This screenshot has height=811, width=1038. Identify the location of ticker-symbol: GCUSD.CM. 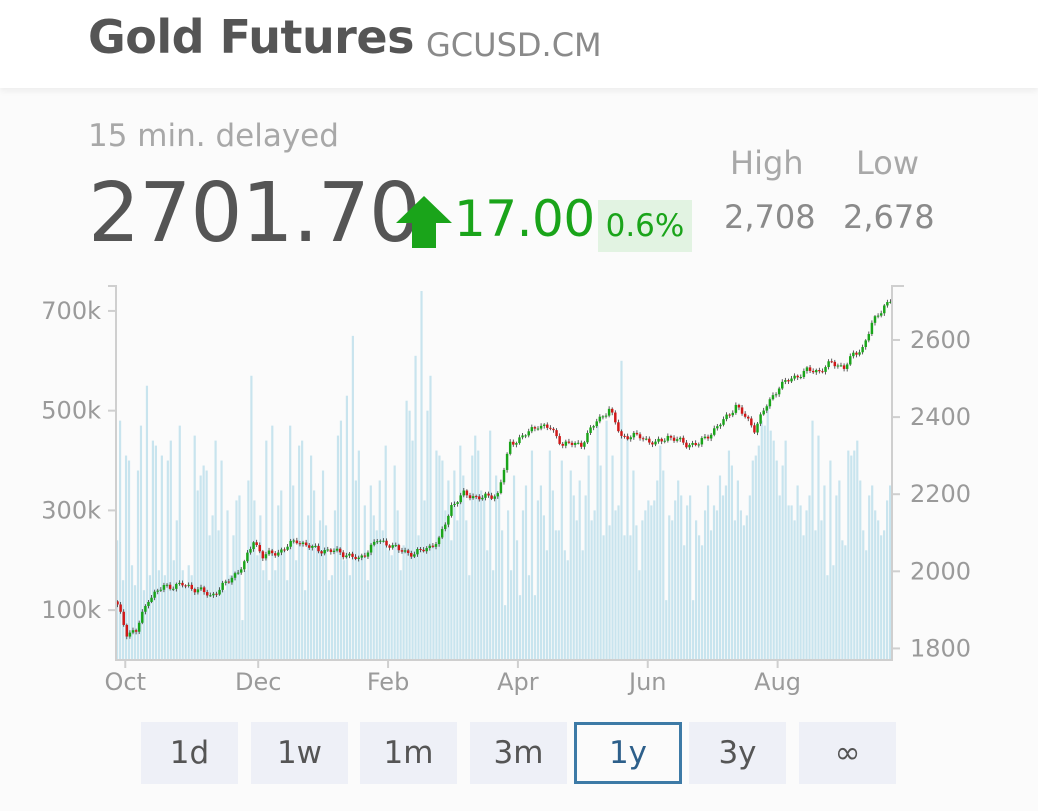
(514, 45).